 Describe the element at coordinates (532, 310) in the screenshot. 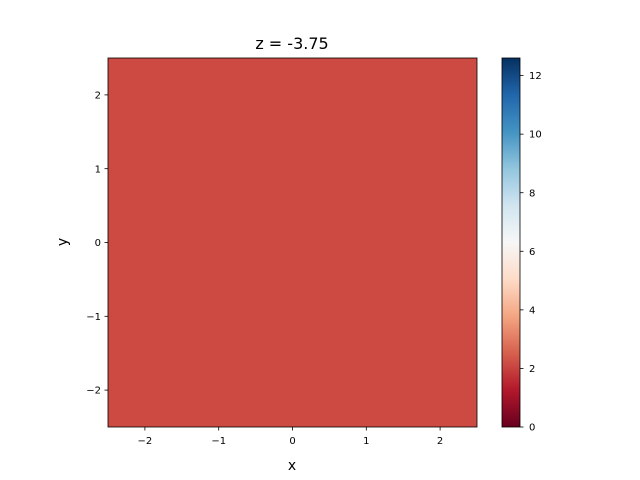

I see `colorbar-tick-label: 4` at that location.